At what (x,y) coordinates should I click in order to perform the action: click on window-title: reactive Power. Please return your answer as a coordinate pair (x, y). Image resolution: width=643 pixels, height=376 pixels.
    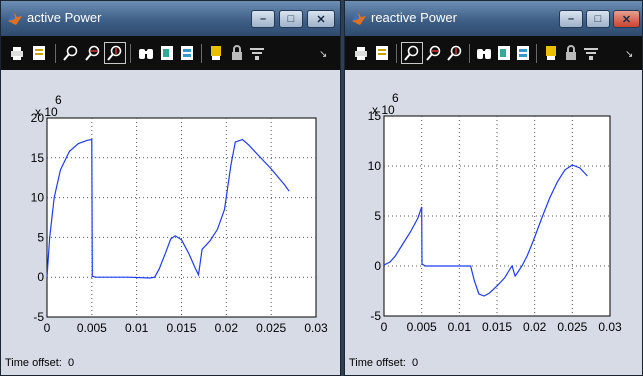
    Looking at the image, I should click on (414, 17).